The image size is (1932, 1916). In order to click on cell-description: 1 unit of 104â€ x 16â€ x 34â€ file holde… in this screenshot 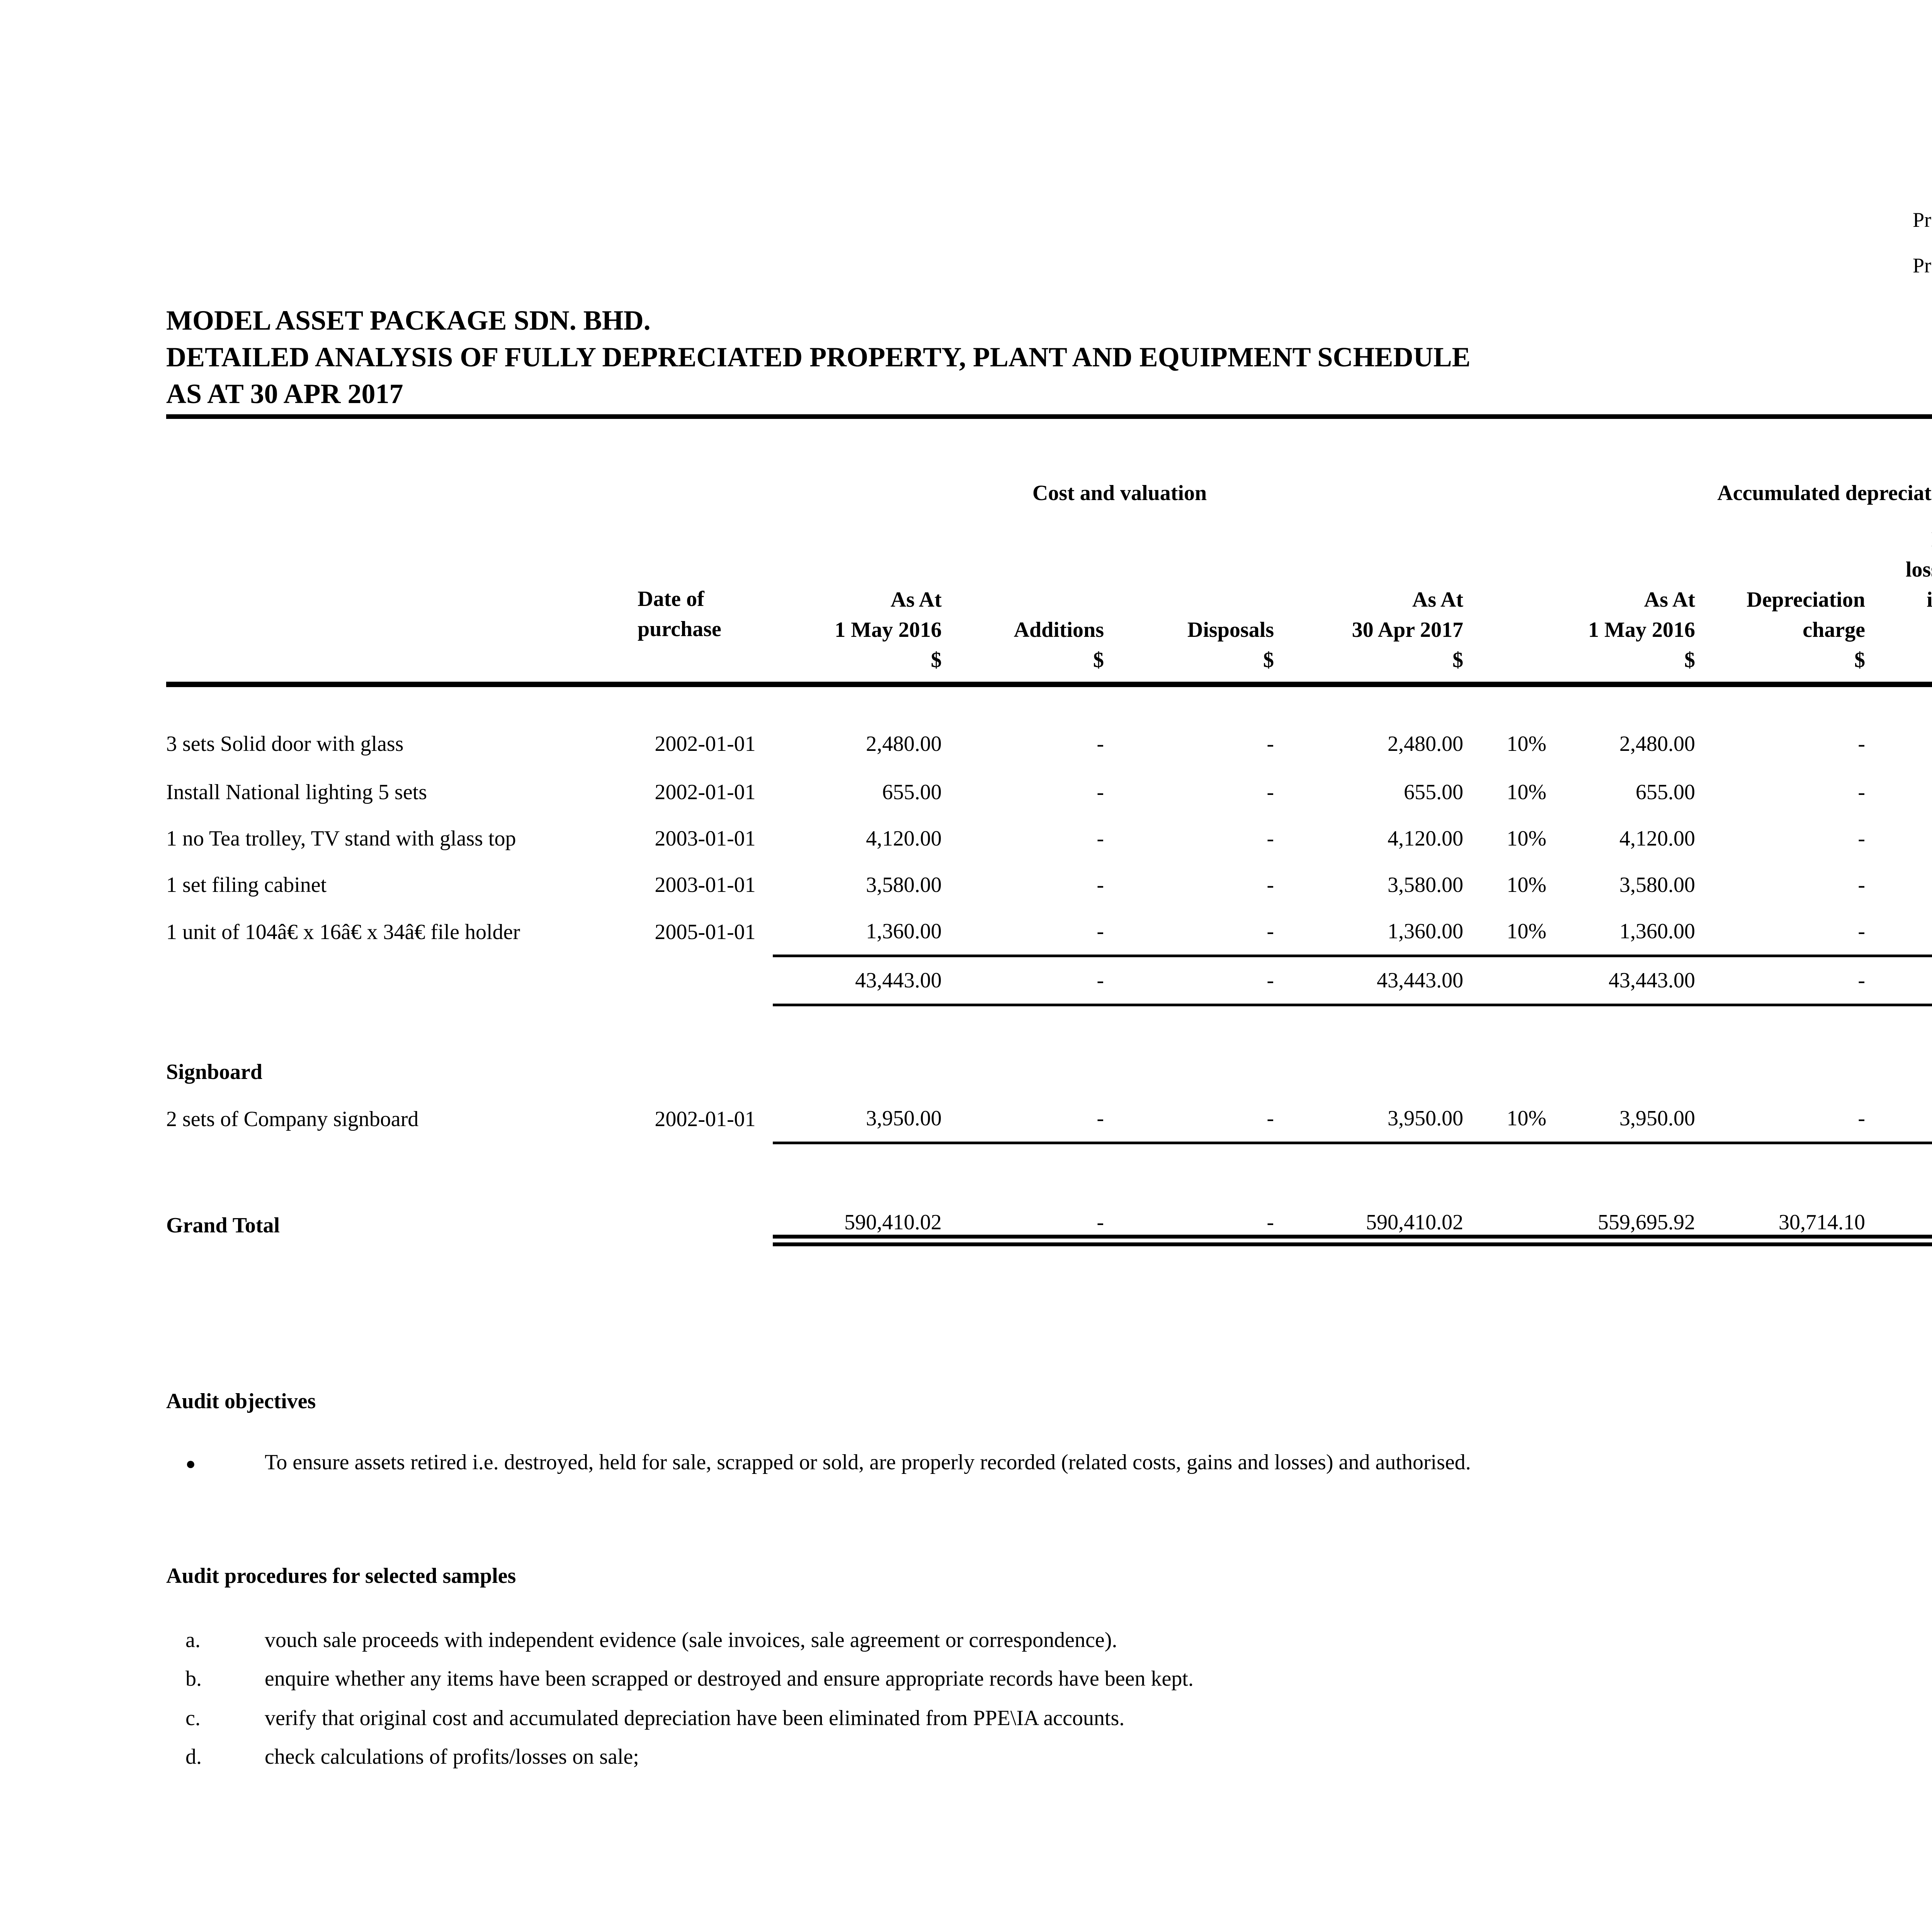, I will do `click(343, 932)`.